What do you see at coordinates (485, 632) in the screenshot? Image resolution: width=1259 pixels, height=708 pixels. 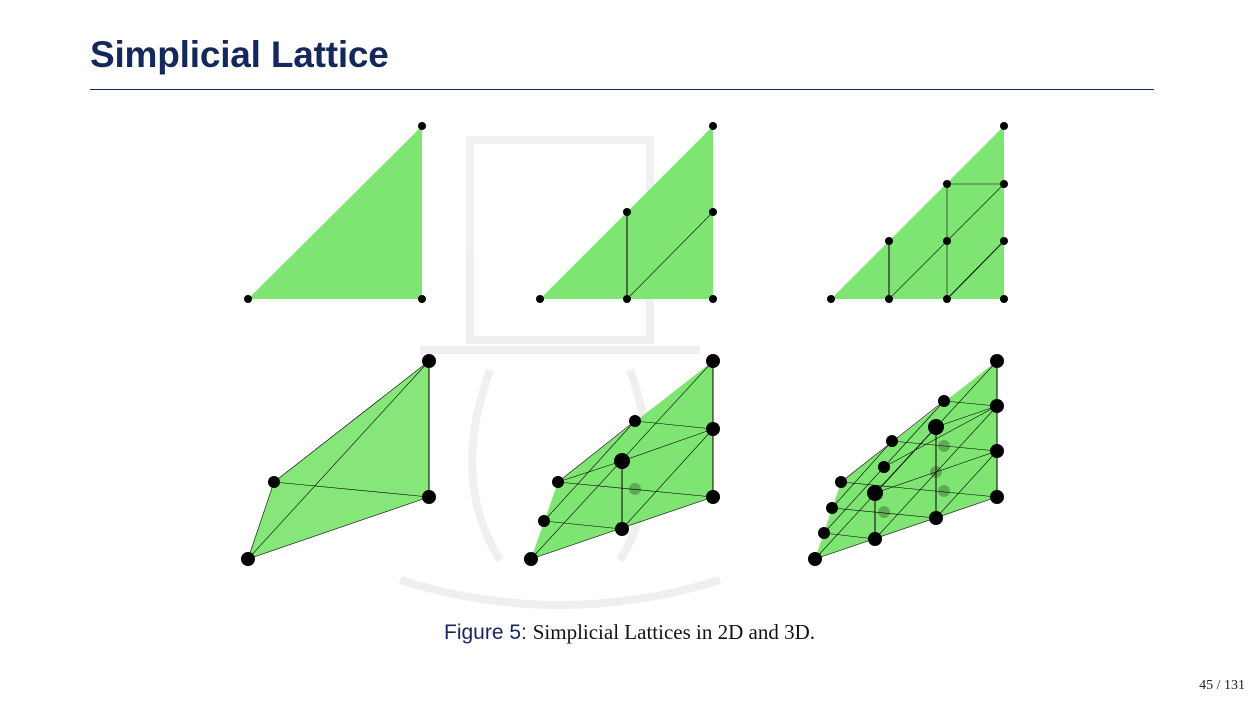 I see `caption-label: Figure 5:` at bounding box center [485, 632].